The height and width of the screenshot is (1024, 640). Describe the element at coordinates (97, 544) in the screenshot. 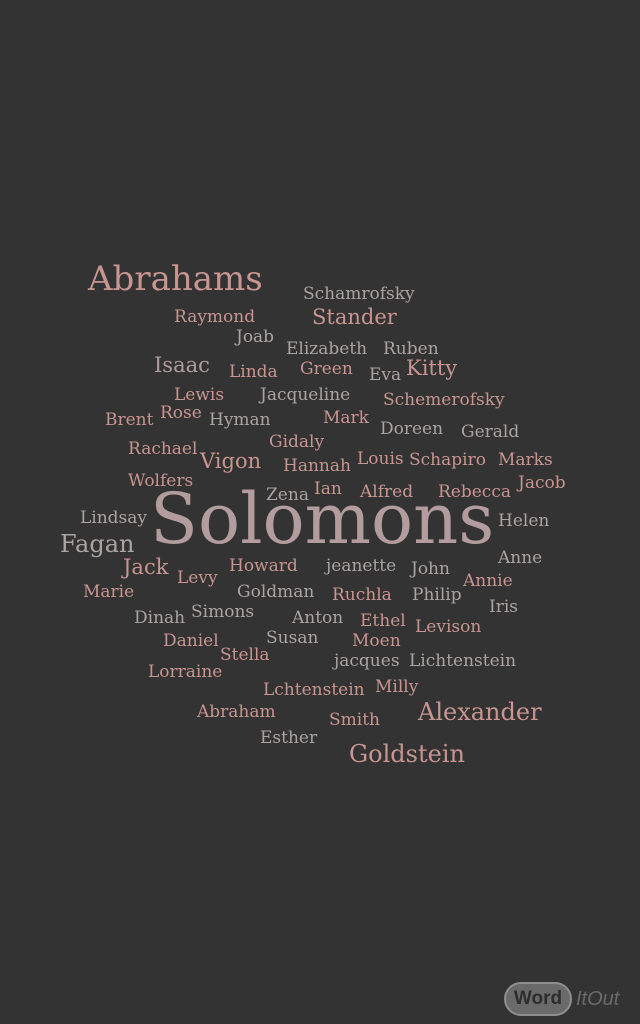

I see `word-fagan: Fagan` at that location.